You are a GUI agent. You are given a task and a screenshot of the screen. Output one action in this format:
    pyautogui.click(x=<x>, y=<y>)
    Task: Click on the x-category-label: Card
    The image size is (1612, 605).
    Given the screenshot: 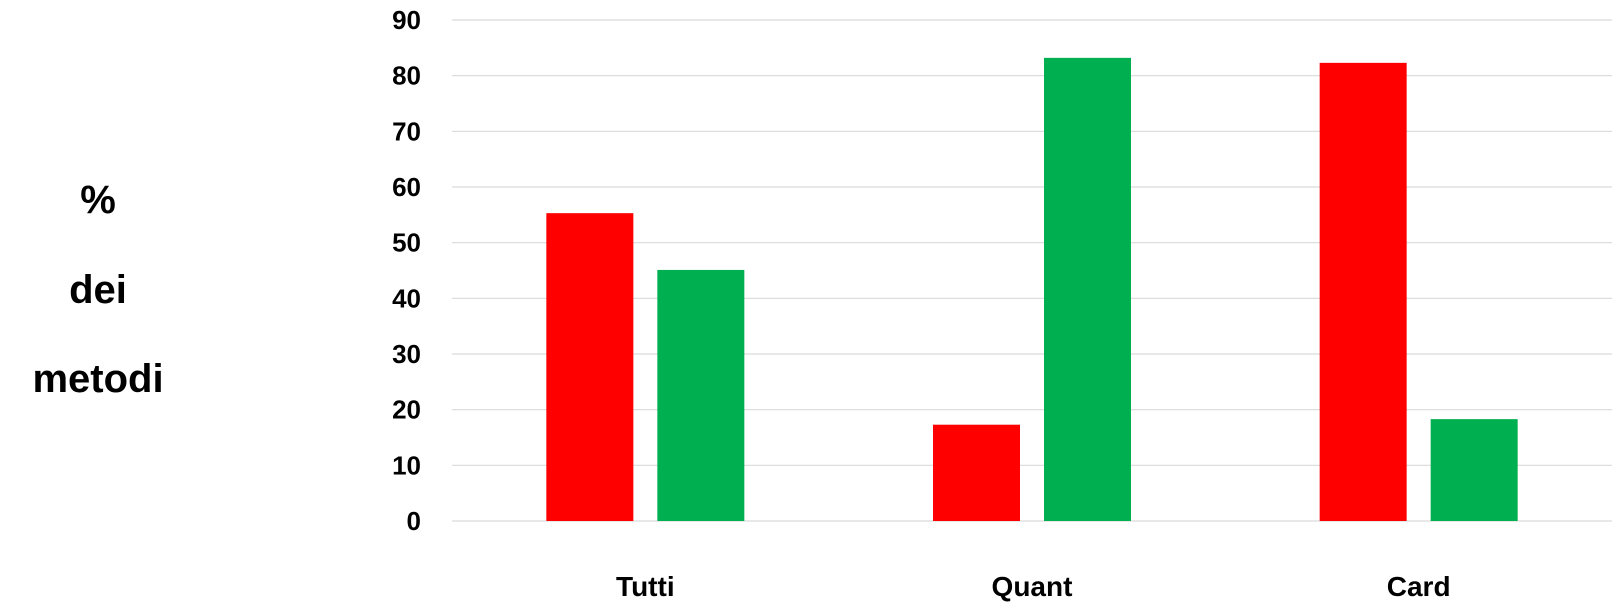 What is the action you would take?
    pyautogui.click(x=1419, y=586)
    